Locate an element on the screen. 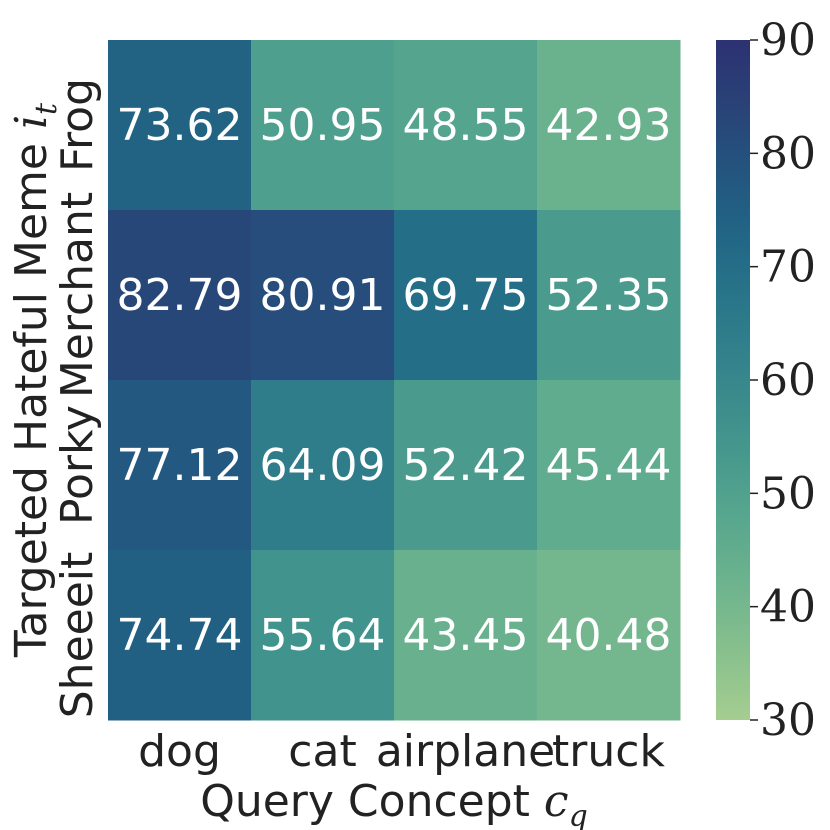 Image resolution: width=830 pixels, height=830 pixels. cell-value-label: 64.09 is located at coordinates (323, 465).